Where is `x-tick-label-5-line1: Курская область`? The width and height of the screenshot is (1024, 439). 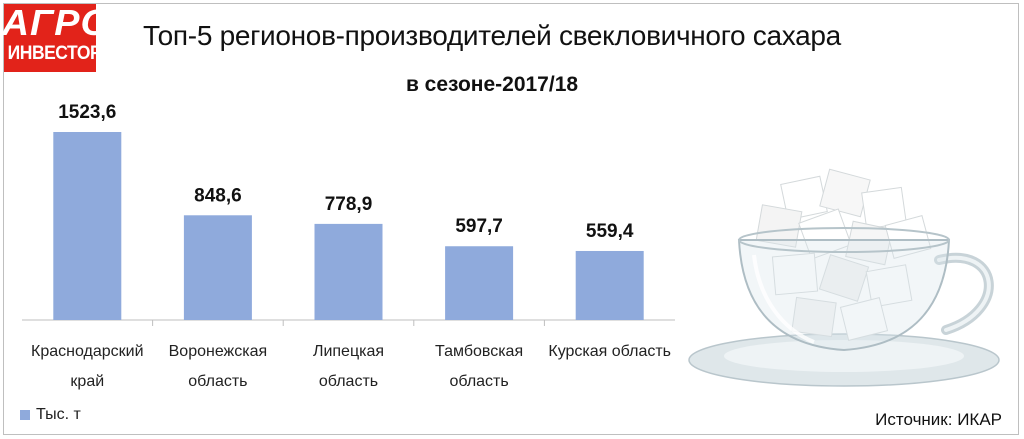 x-tick-label-5-line1: Курская область is located at coordinates (609, 351).